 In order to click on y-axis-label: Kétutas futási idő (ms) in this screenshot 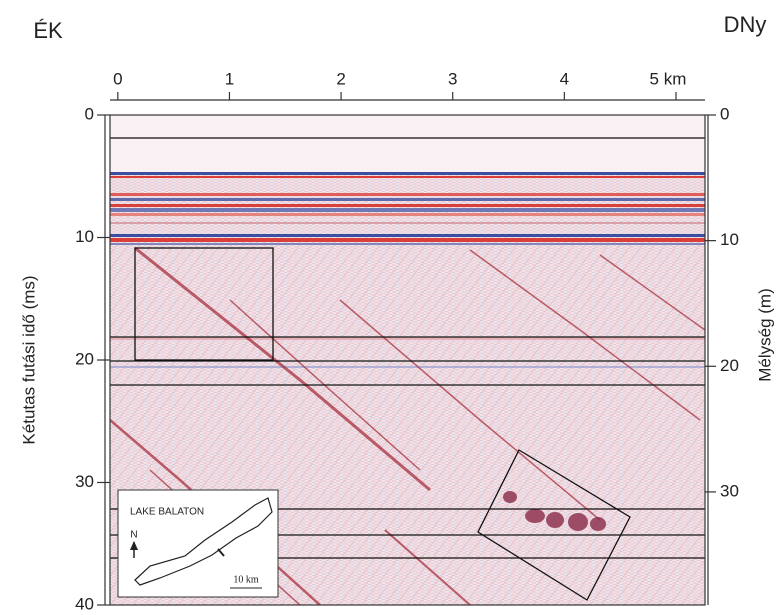, I will do `click(28, 359)`.